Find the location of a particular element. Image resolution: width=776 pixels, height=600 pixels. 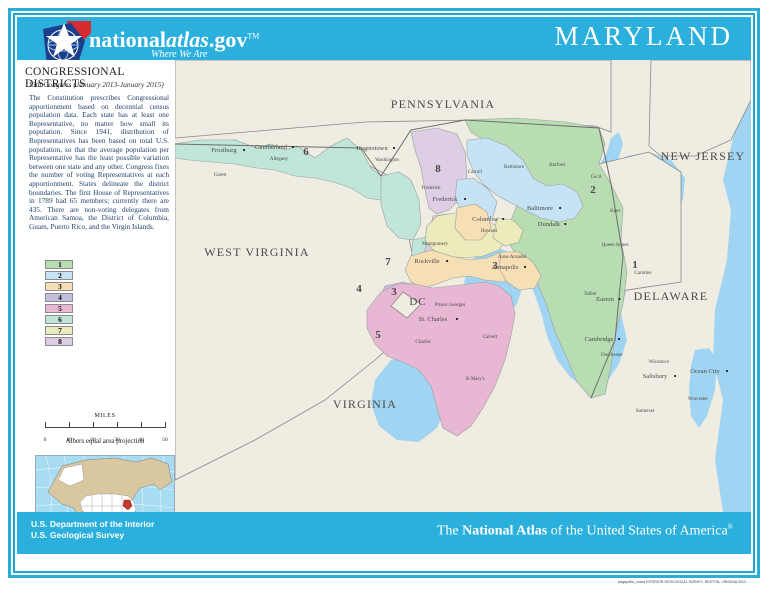

scale-unit-label: MILES is located at coordinates (105, 416).